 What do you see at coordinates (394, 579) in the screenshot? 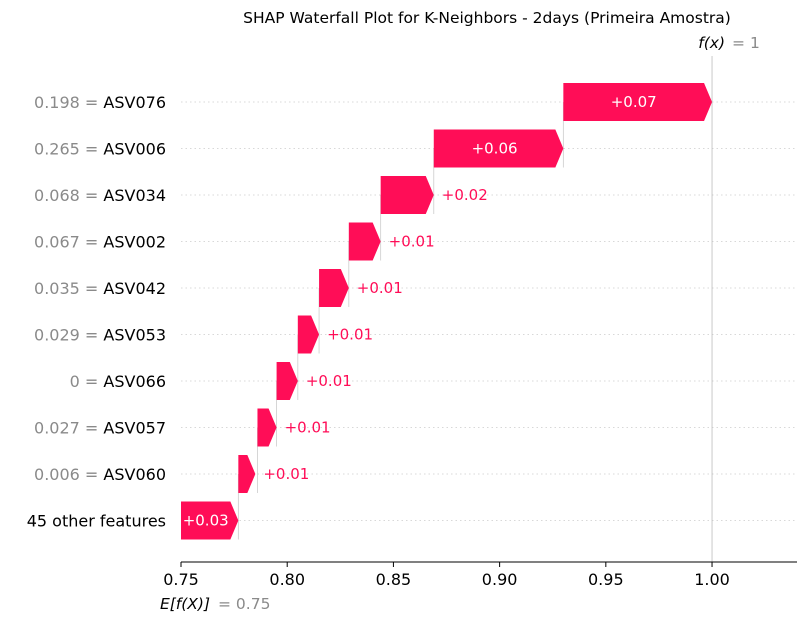
I see `x-tick-label: 0.85` at bounding box center [394, 579].